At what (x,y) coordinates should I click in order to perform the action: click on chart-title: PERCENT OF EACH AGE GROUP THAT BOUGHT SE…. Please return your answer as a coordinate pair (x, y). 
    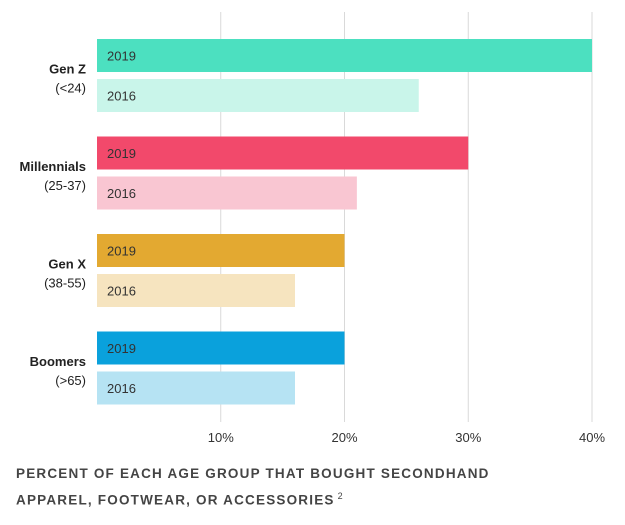
    Looking at the image, I should click on (311, 487).